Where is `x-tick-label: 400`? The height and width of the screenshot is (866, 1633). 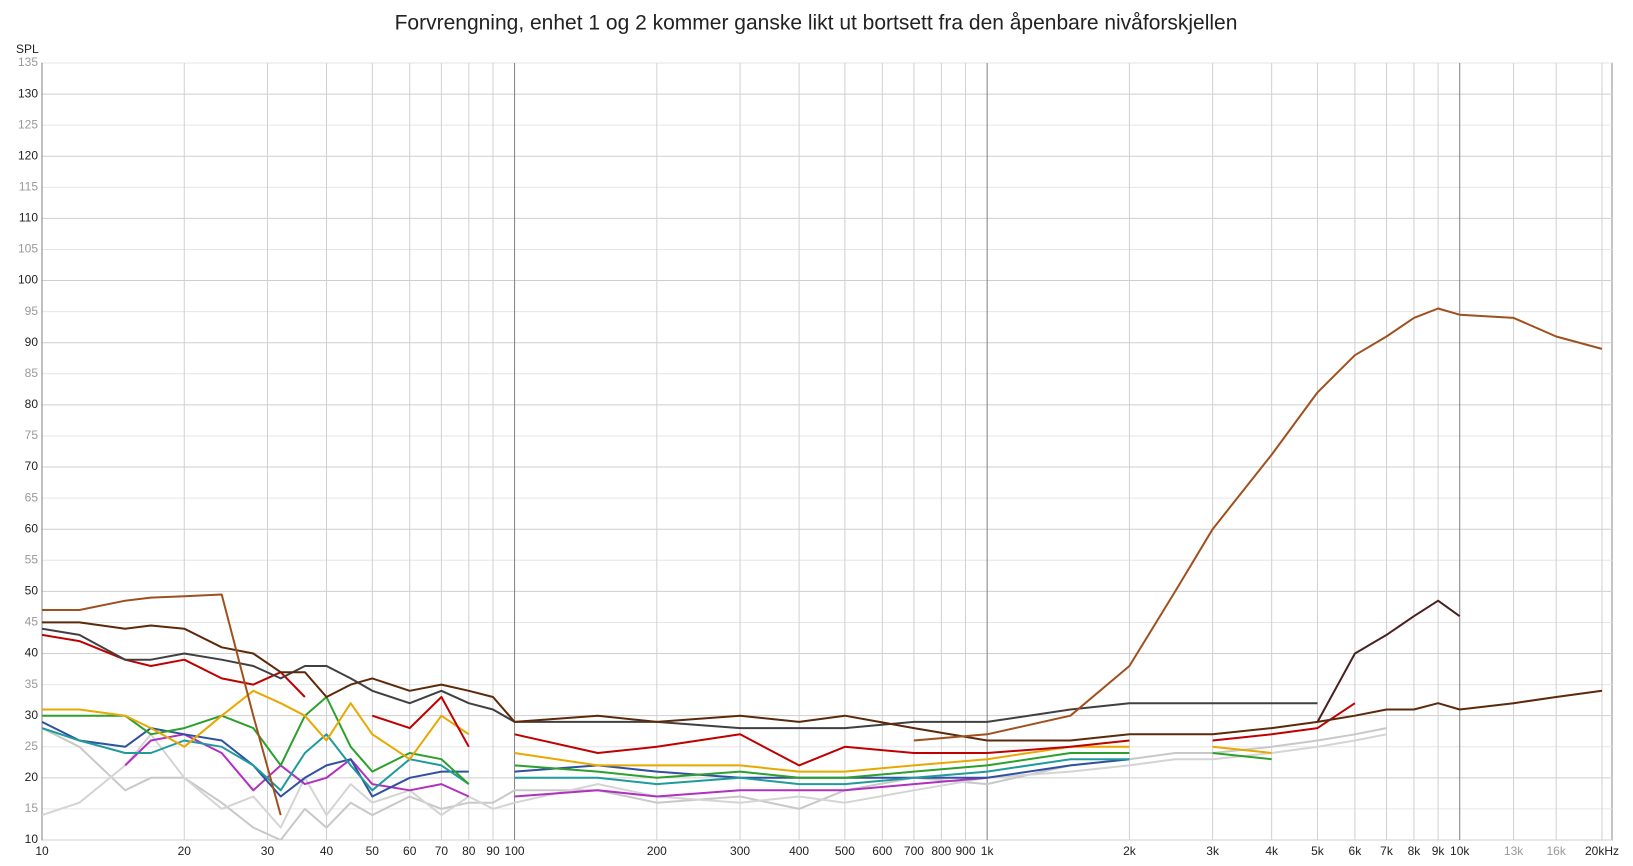 x-tick-label: 400 is located at coordinates (799, 851).